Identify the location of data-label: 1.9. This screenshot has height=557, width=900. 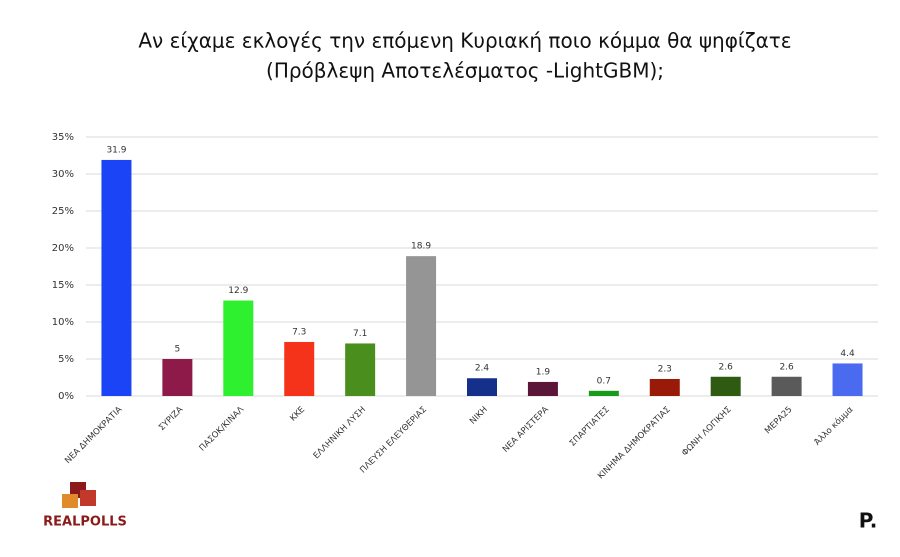
(543, 372).